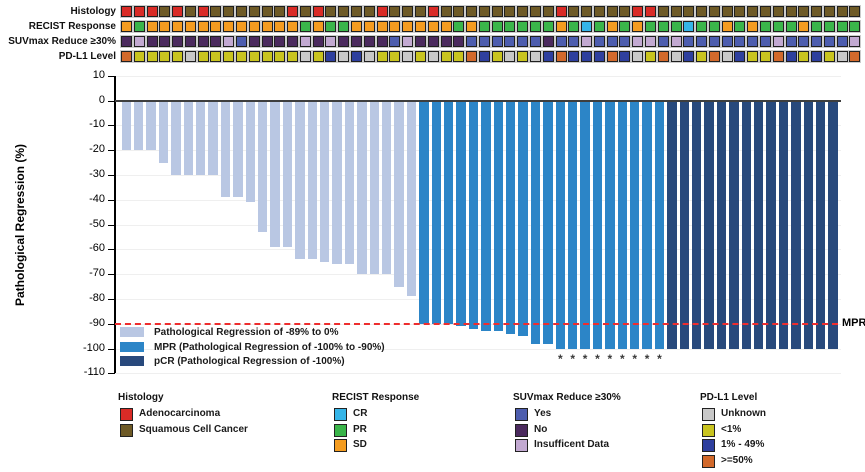  I want to click on bar-40-mpr, so click(610, 225).